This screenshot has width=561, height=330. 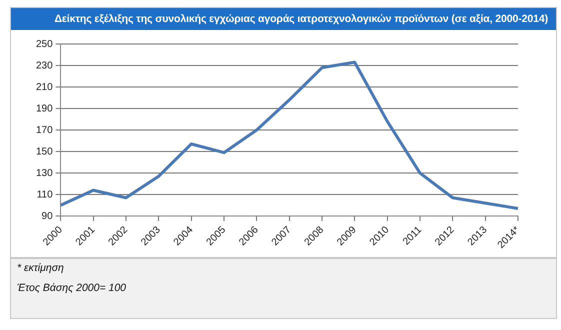 What do you see at coordinates (48, 216) in the screenshot?
I see `y-tick-label: 90` at bounding box center [48, 216].